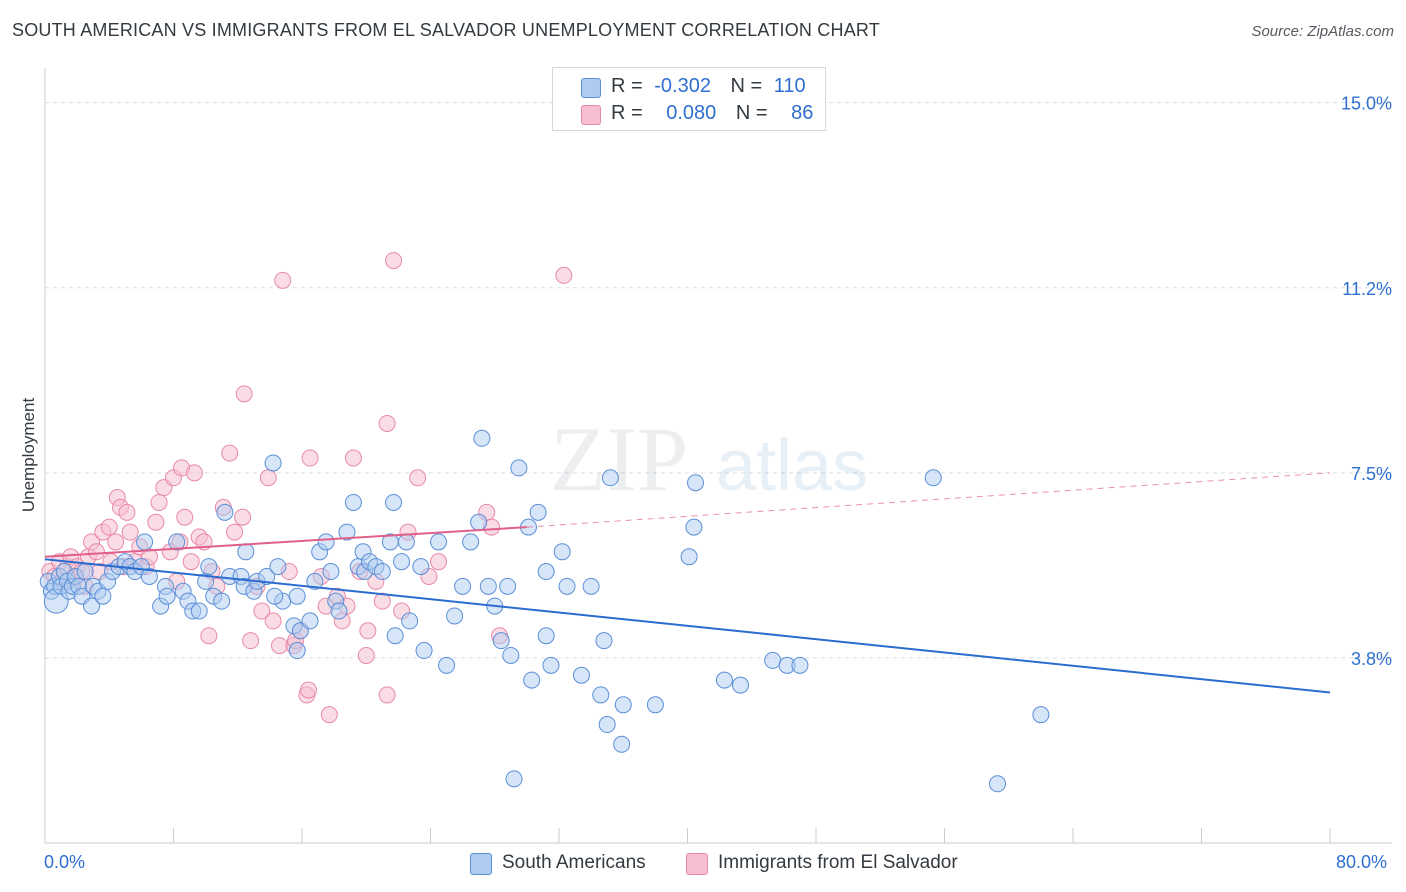 Image resolution: width=1406 pixels, height=892 pixels. I want to click on trend-immigrants, so click(285, 542).